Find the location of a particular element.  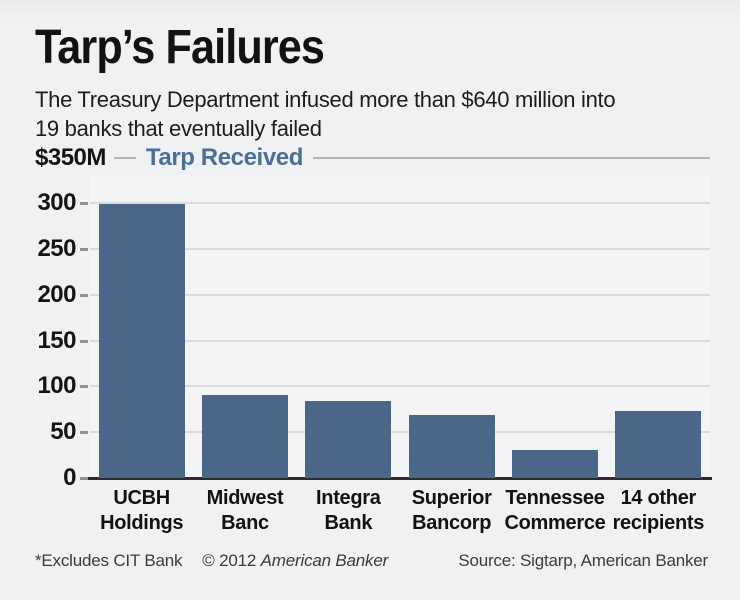

legend-row: $350M Tarp Received is located at coordinates (372, 157).